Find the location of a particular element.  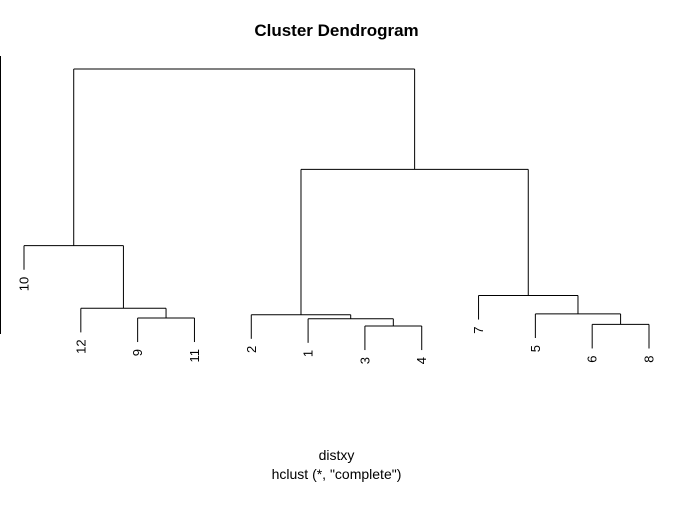

leaf-label: 12 is located at coordinates (80, 346).